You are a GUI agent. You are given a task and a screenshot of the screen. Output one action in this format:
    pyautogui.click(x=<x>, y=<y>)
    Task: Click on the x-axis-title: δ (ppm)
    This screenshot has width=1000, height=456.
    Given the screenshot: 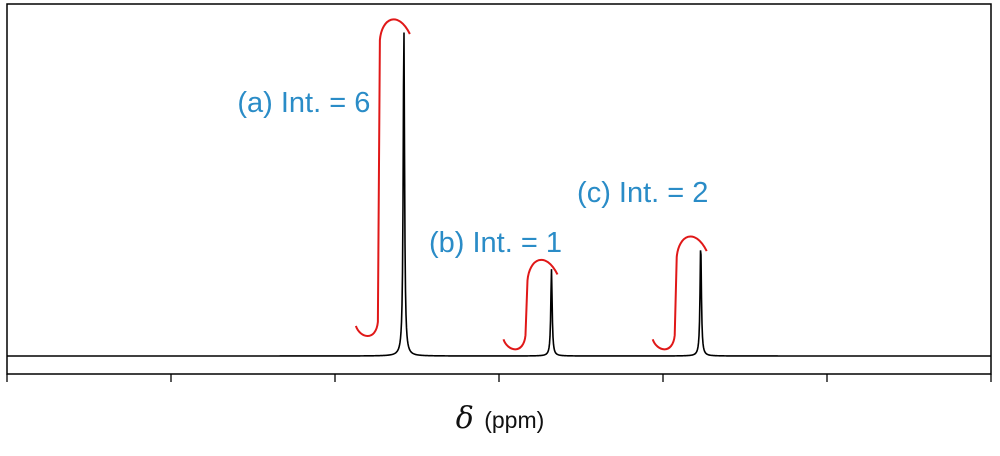 What is the action you would take?
    pyautogui.click(x=500, y=418)
    